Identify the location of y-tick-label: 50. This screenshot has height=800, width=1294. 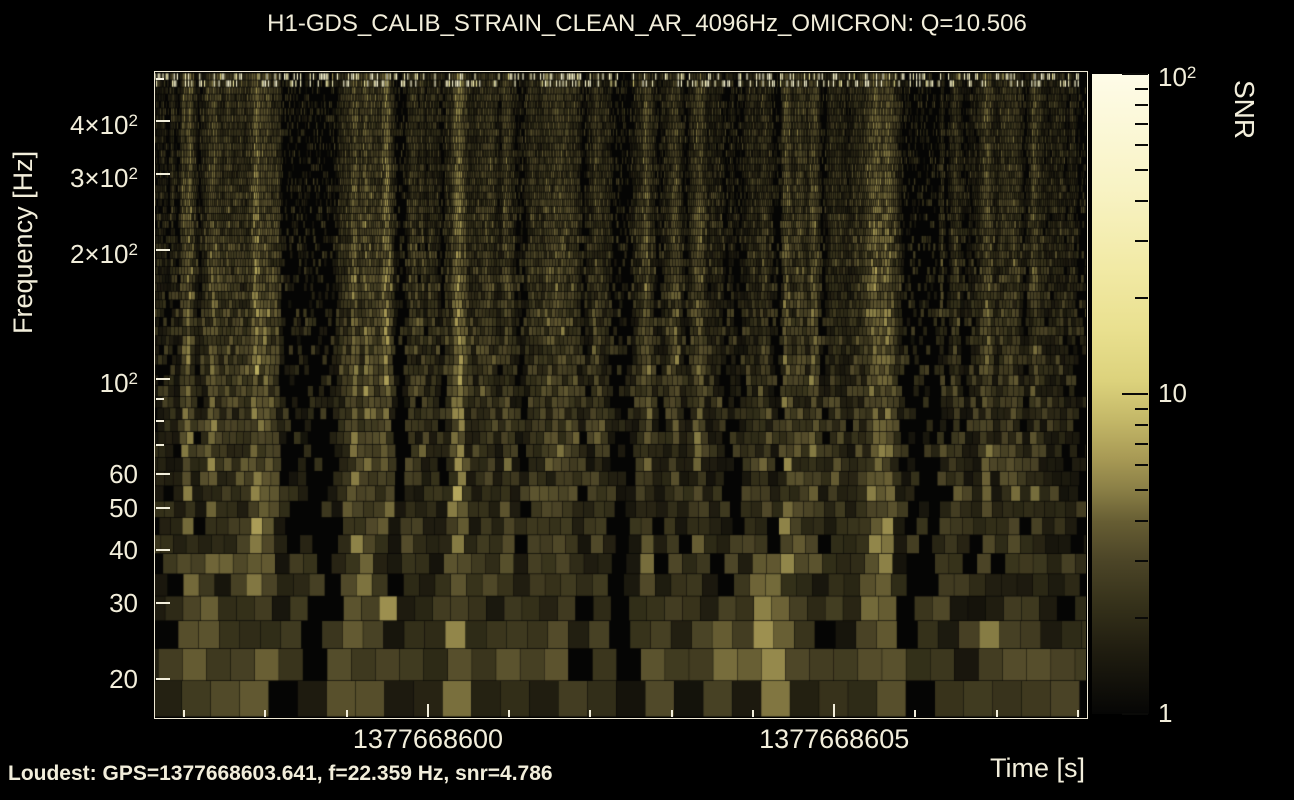
(123, 508).